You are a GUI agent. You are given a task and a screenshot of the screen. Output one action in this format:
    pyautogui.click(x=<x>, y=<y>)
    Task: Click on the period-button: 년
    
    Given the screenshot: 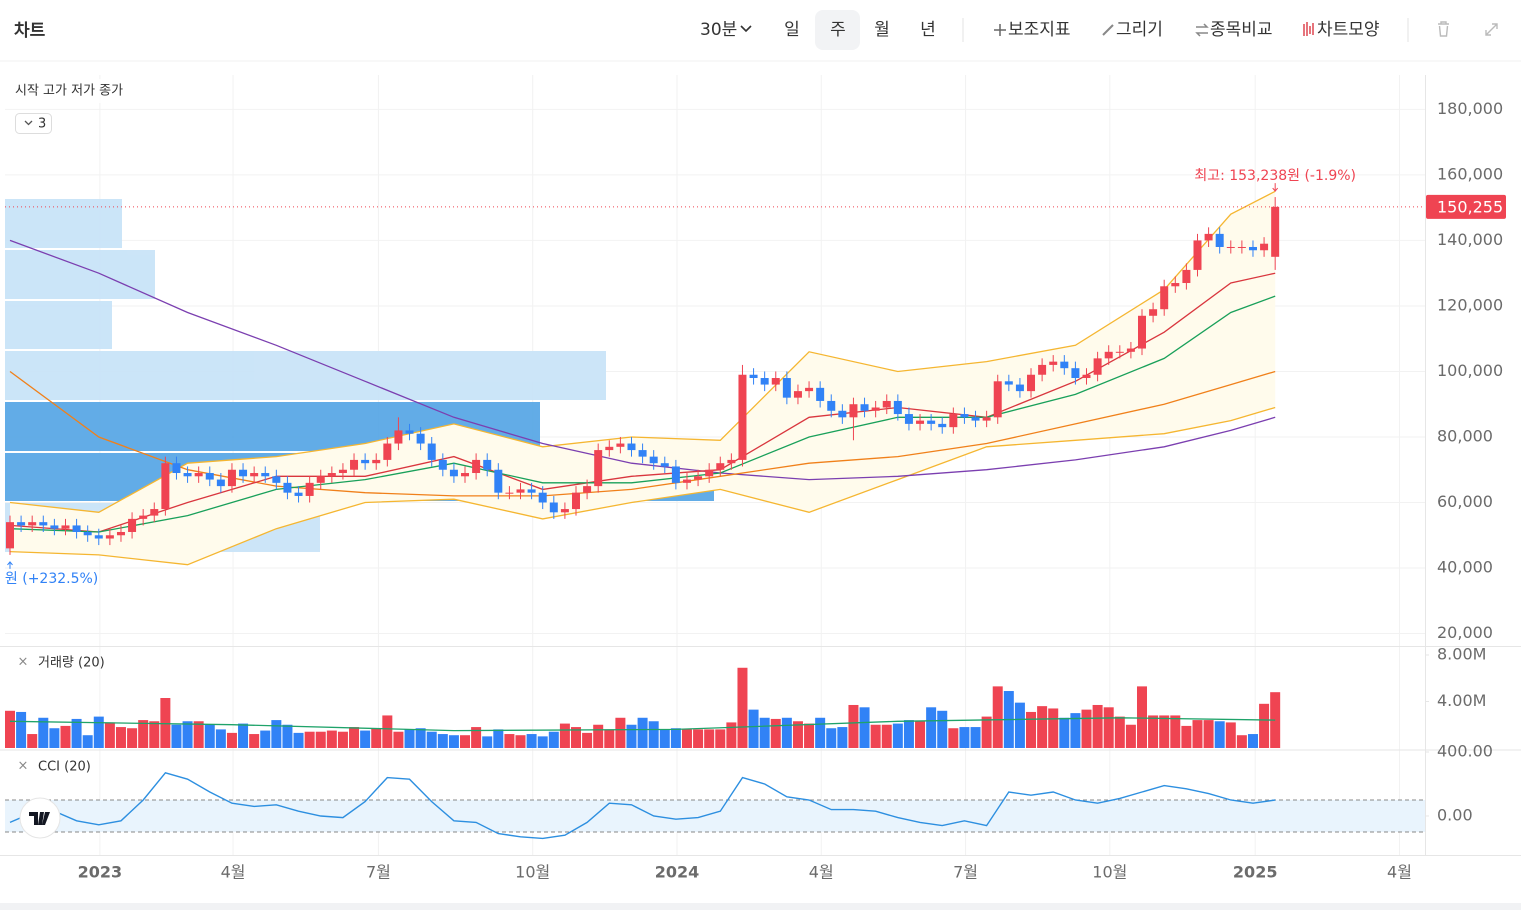 What is the action you would take?
    pyautogui.click(x=928, y=30)
    